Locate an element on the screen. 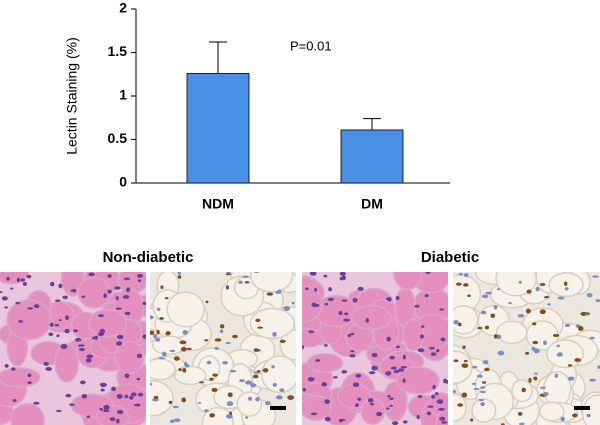 This screenshot has width=600, height=425. y-tick-label: 0.5 is located at coordinates (118, 138).